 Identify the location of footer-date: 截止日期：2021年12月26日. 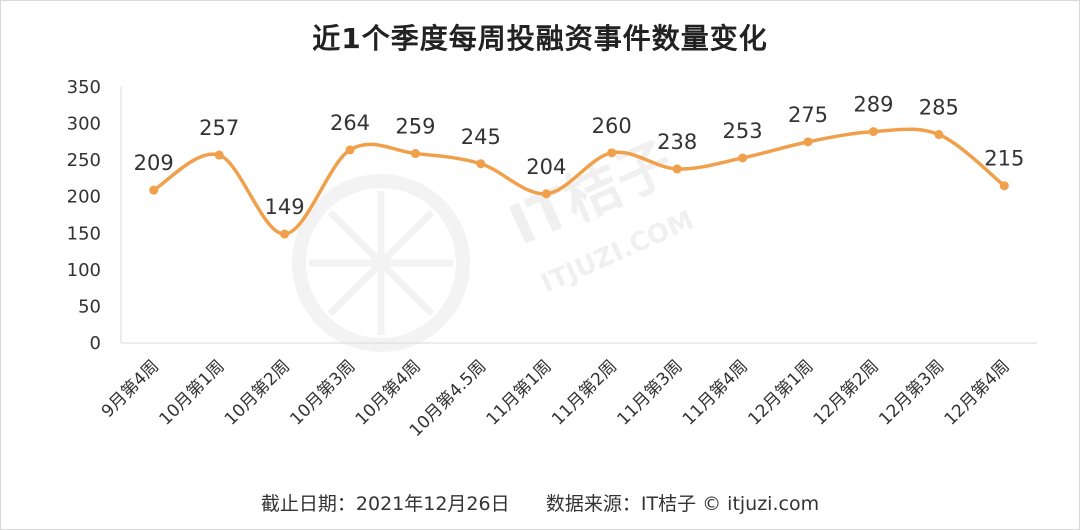
(385, 504).